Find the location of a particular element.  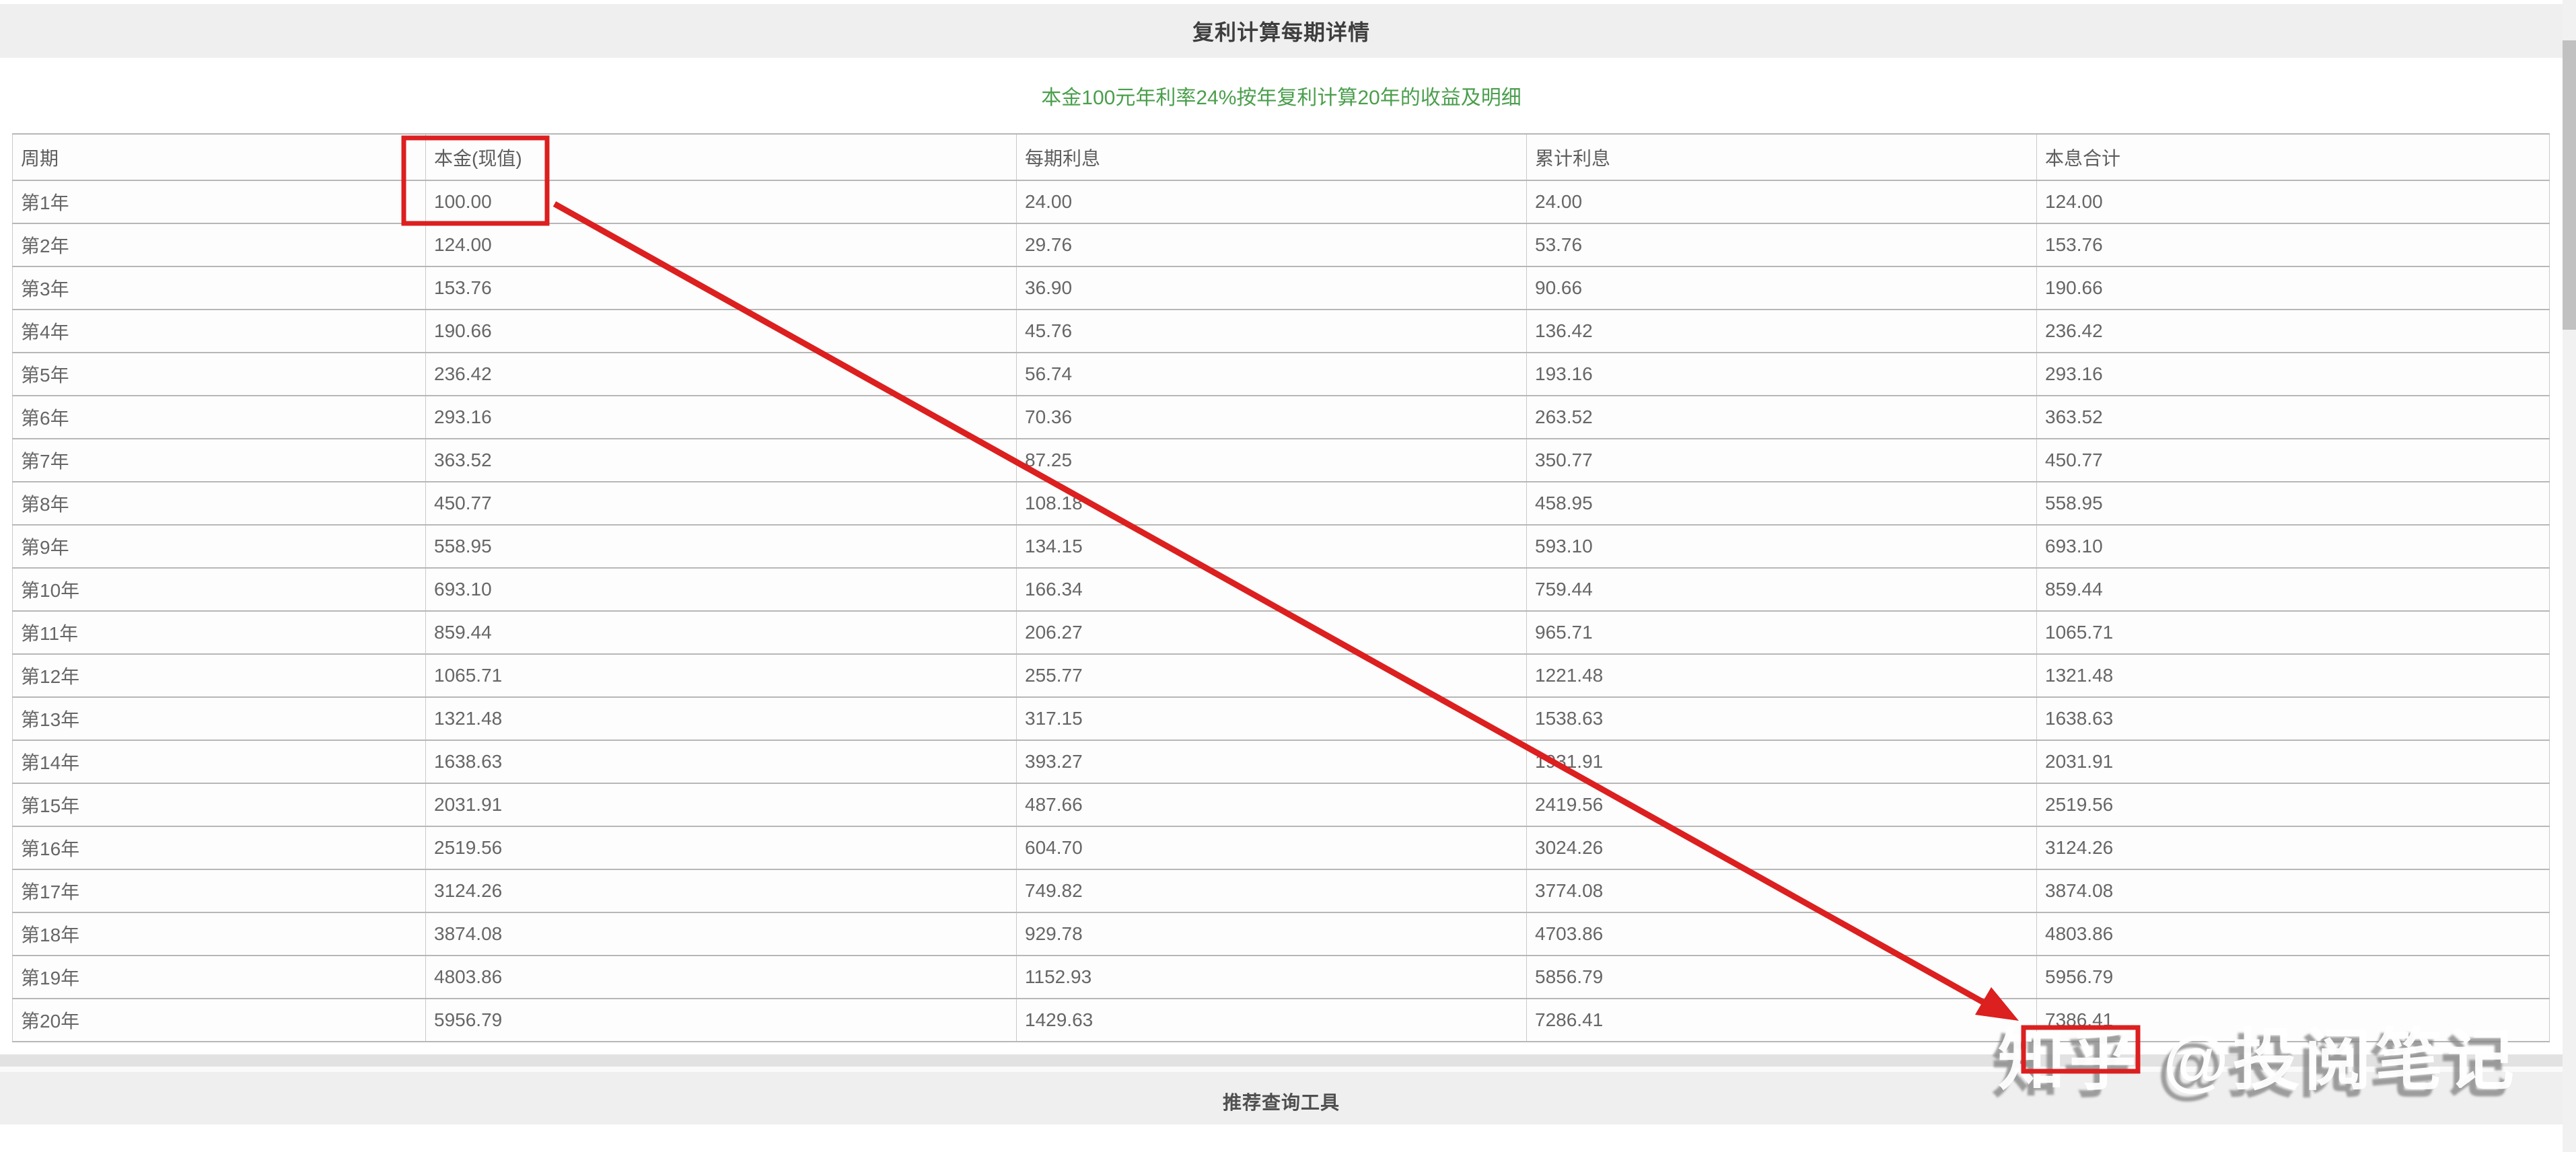

cell-period-interest: 134.15 is located at coordinates (1271, 546).